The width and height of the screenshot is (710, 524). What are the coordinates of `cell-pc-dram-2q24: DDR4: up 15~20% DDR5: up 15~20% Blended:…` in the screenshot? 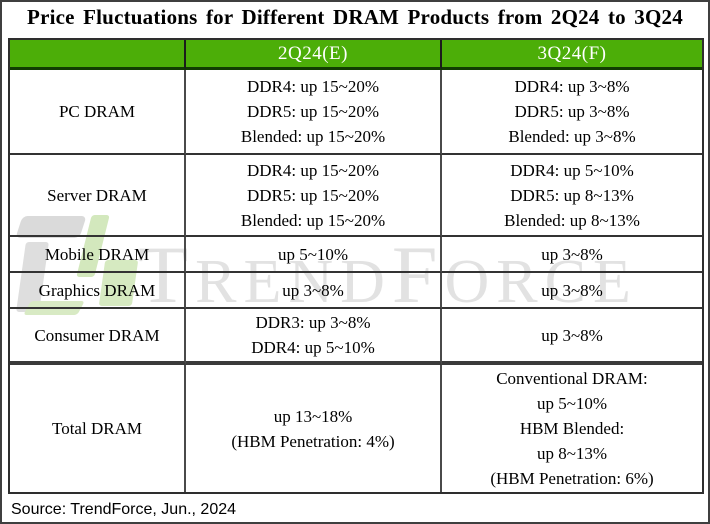 It's located at (314, 112).